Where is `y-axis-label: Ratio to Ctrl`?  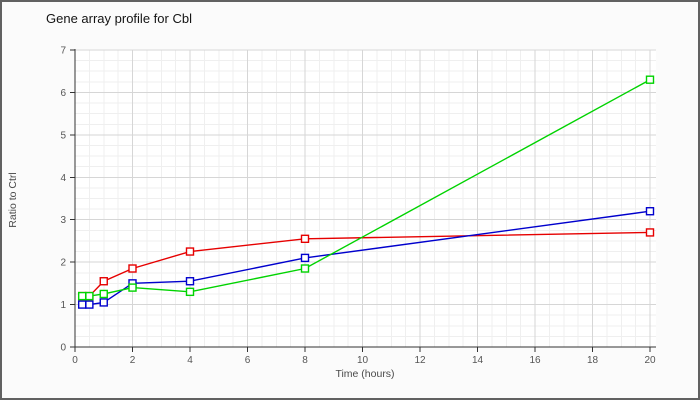
y-axis-label: Ratio to Ctrl is located at coordinates (13, 200).